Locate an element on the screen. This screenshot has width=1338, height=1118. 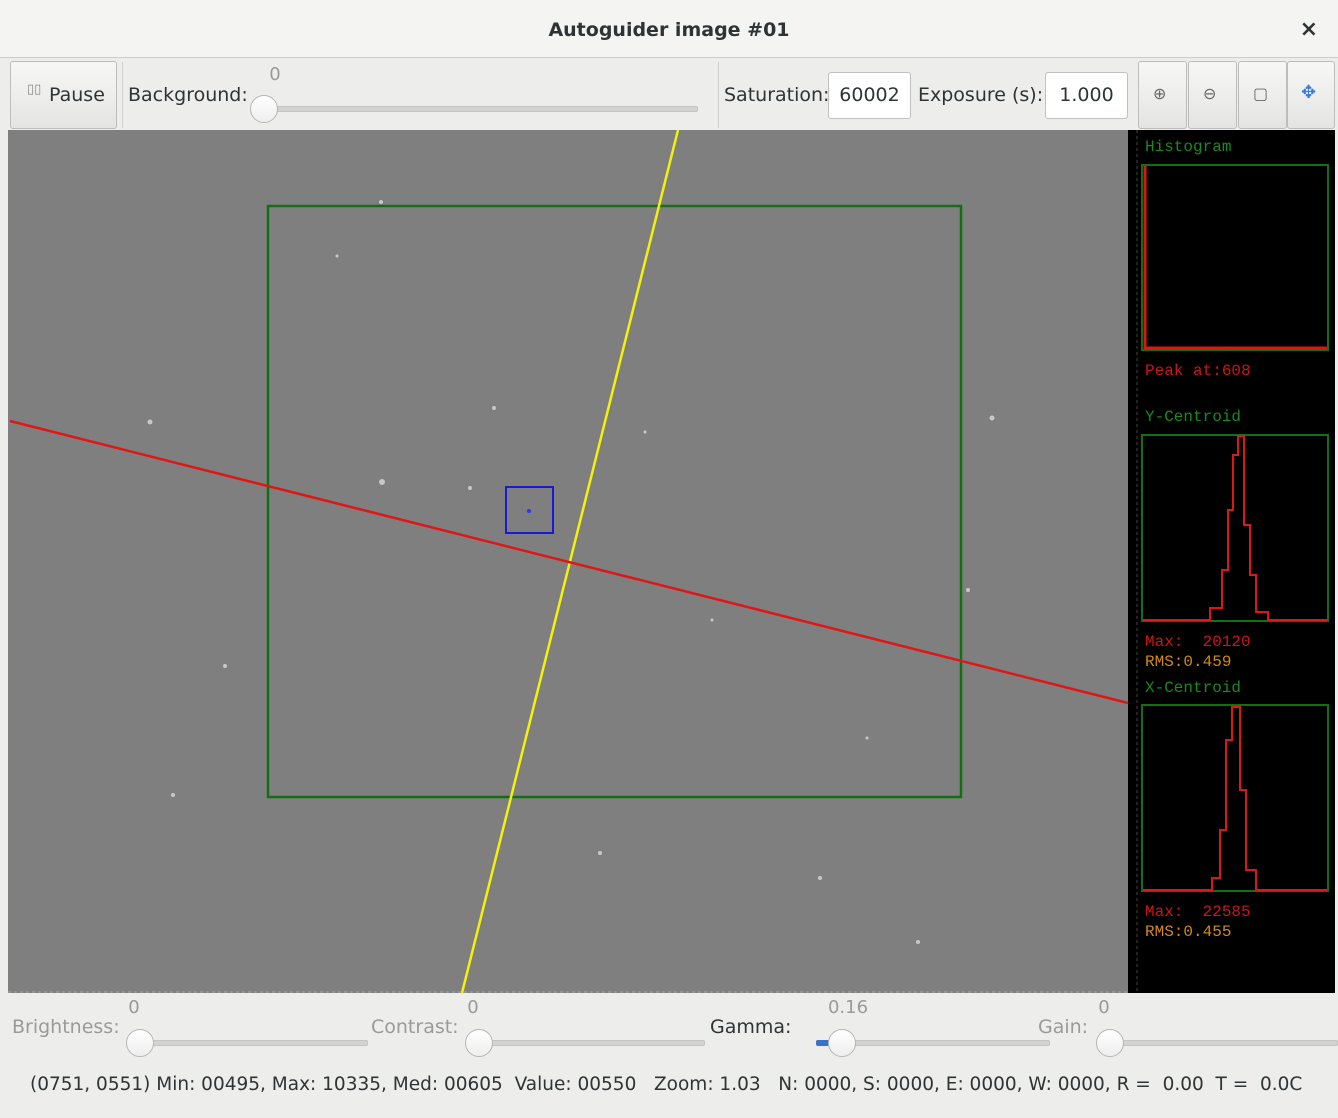
close-button: × is located at coordinates (1308, 29).